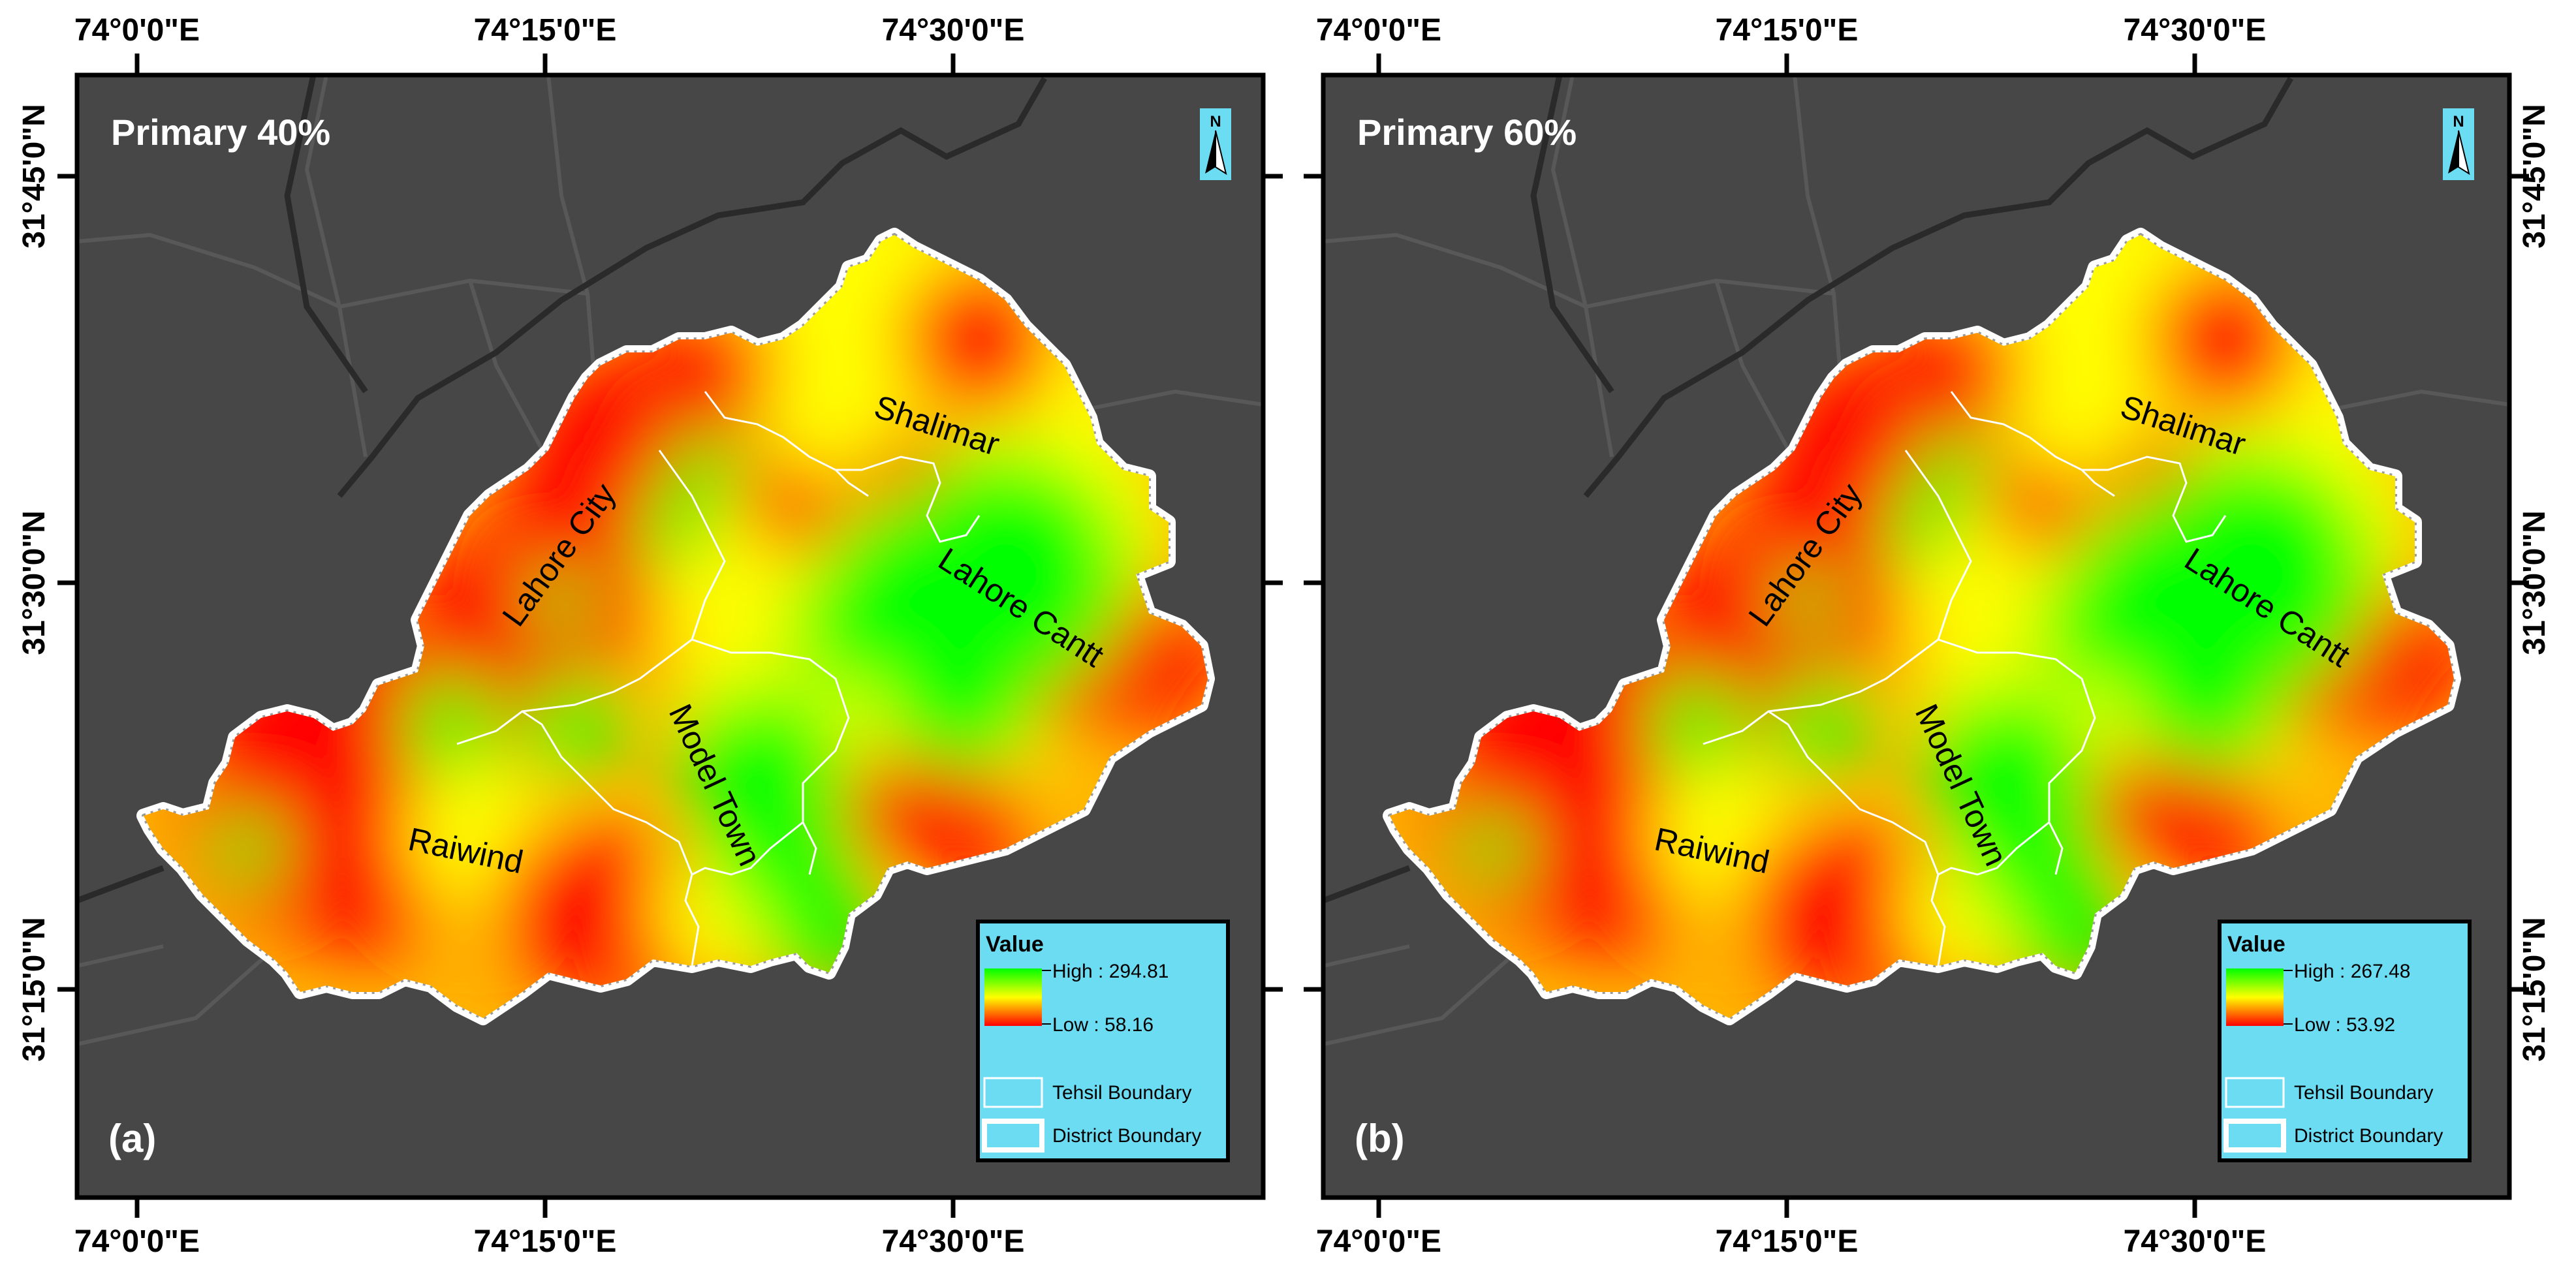 Image resolution: width=2576 pixels, height=1270 pixels. Describe the element at coordinates (2344, 1025) in the screenshot. I see `legend-low: Low : 53.92` at that location.